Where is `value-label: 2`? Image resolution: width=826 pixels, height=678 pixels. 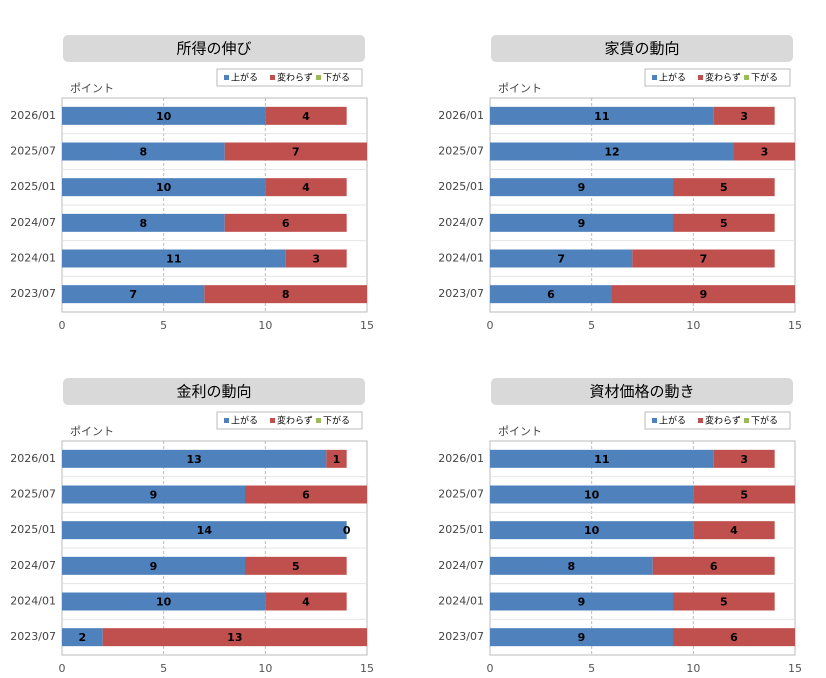 value-label: 2 is located at coordinates (83, 637).